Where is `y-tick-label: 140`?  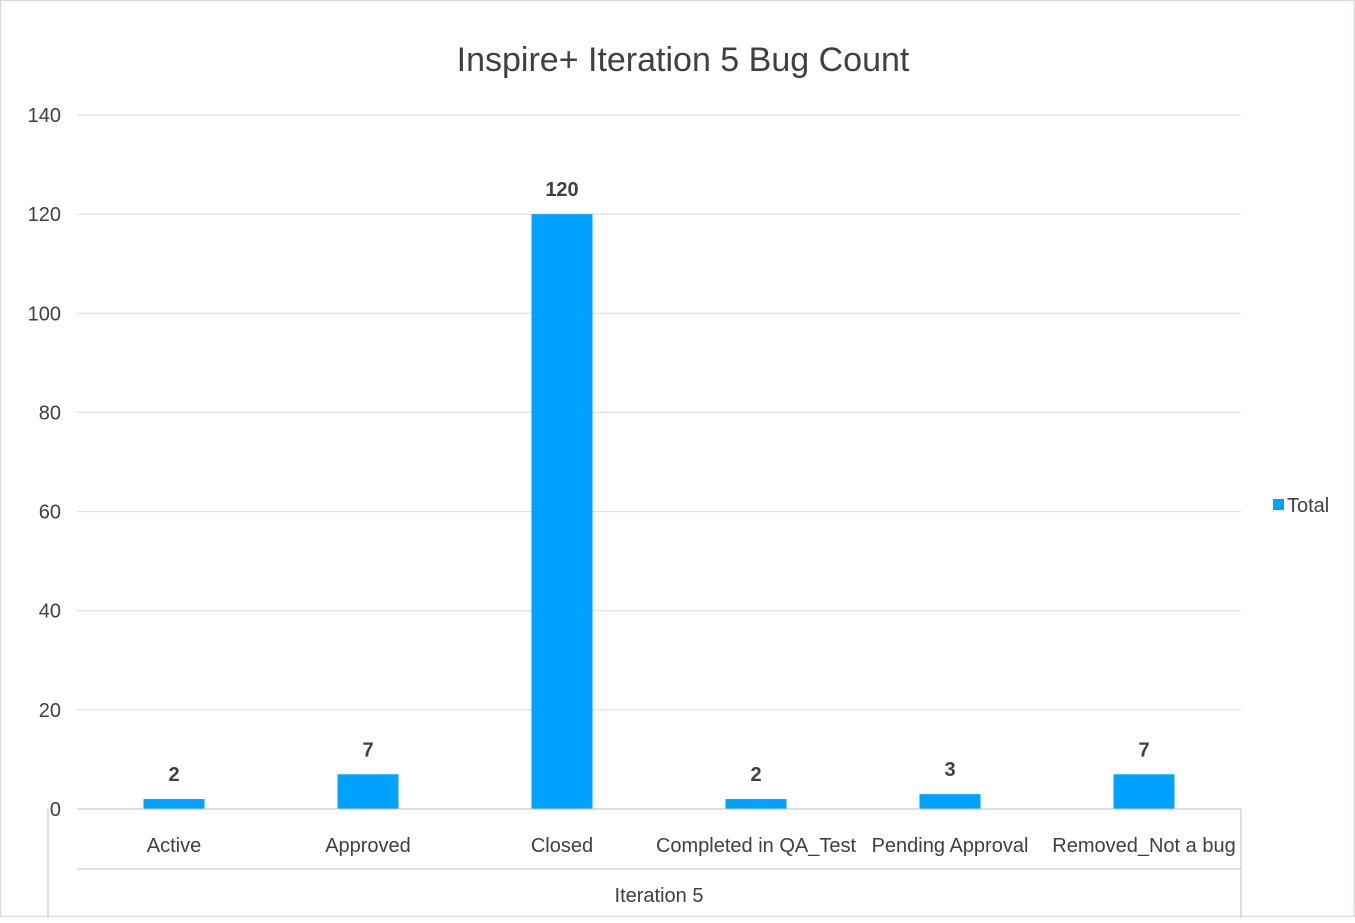 y-tick-label: 140 is located at coordinates (44, 116).